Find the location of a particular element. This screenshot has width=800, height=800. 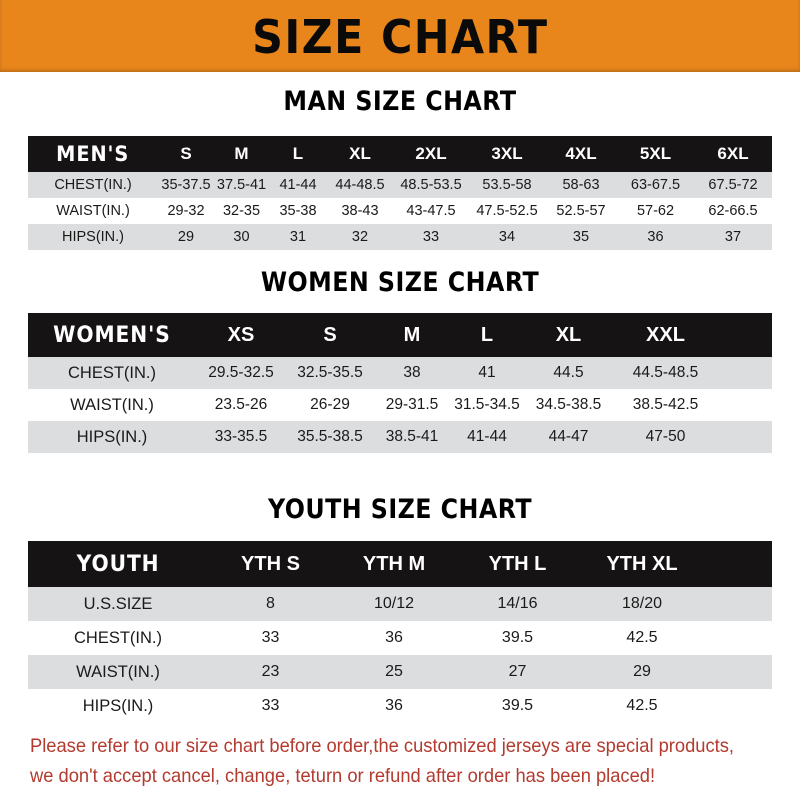

table-row: CHEST(IN.) 33 36 39.5 42.5 is located at coordinates (400, 638).